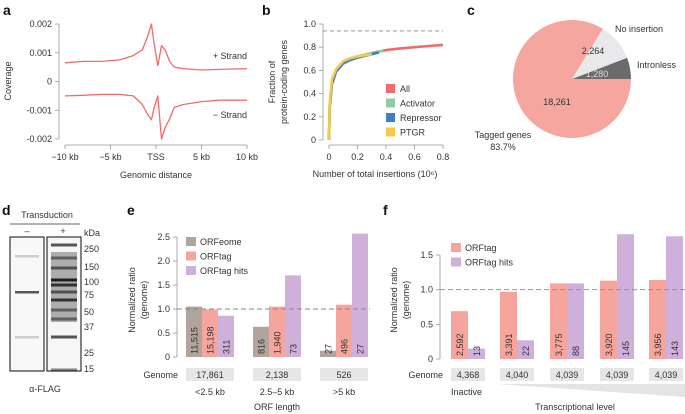 The width and height of the screenshot is (685, 414). Describe the element at coordinates (675, 348) in the screenshot. I see `bar-count-label: 143` at that location.